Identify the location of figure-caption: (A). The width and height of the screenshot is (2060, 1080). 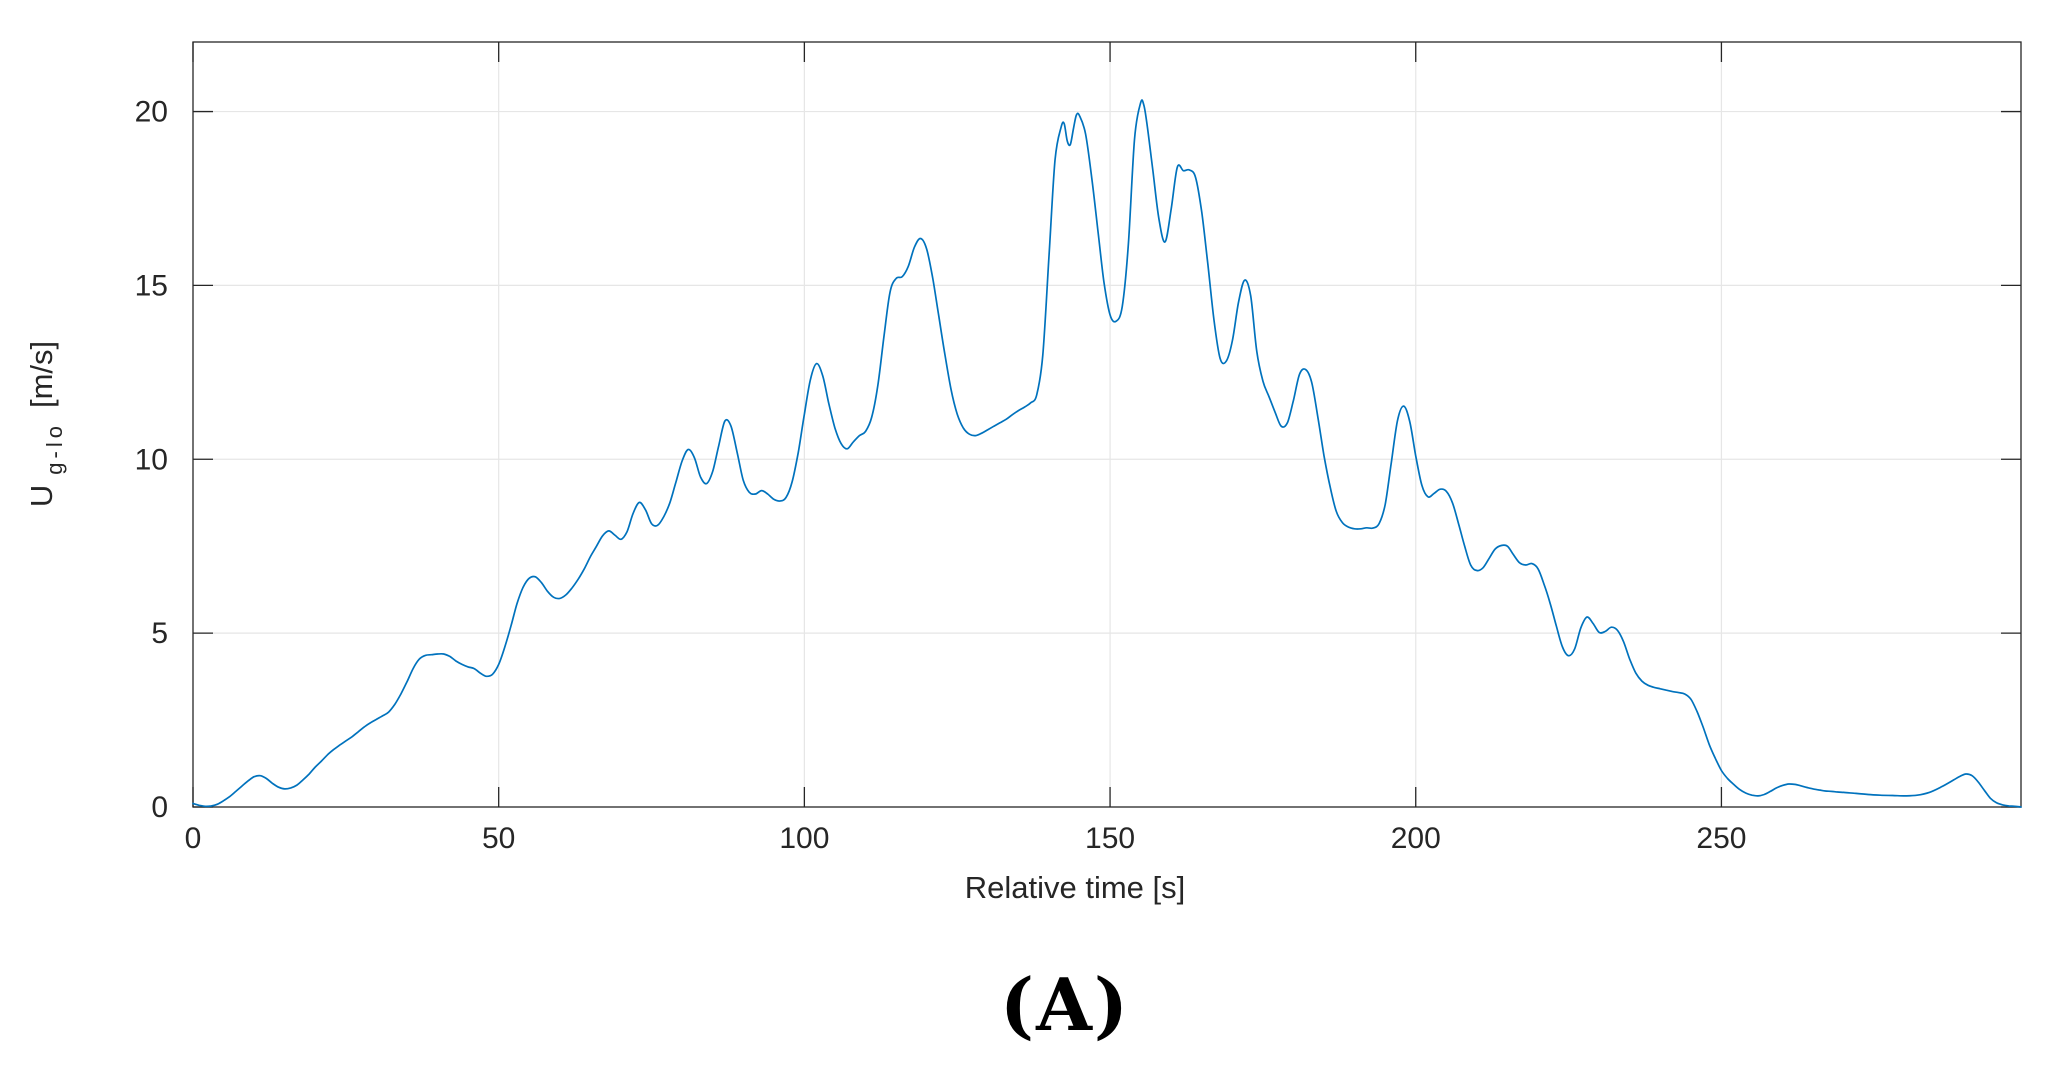
(1065, 1004).